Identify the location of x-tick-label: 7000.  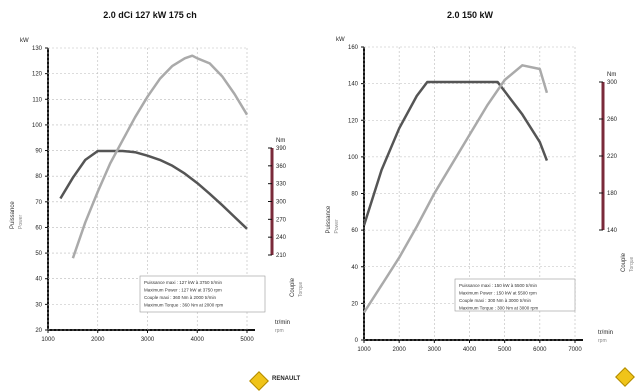
(575, 350).